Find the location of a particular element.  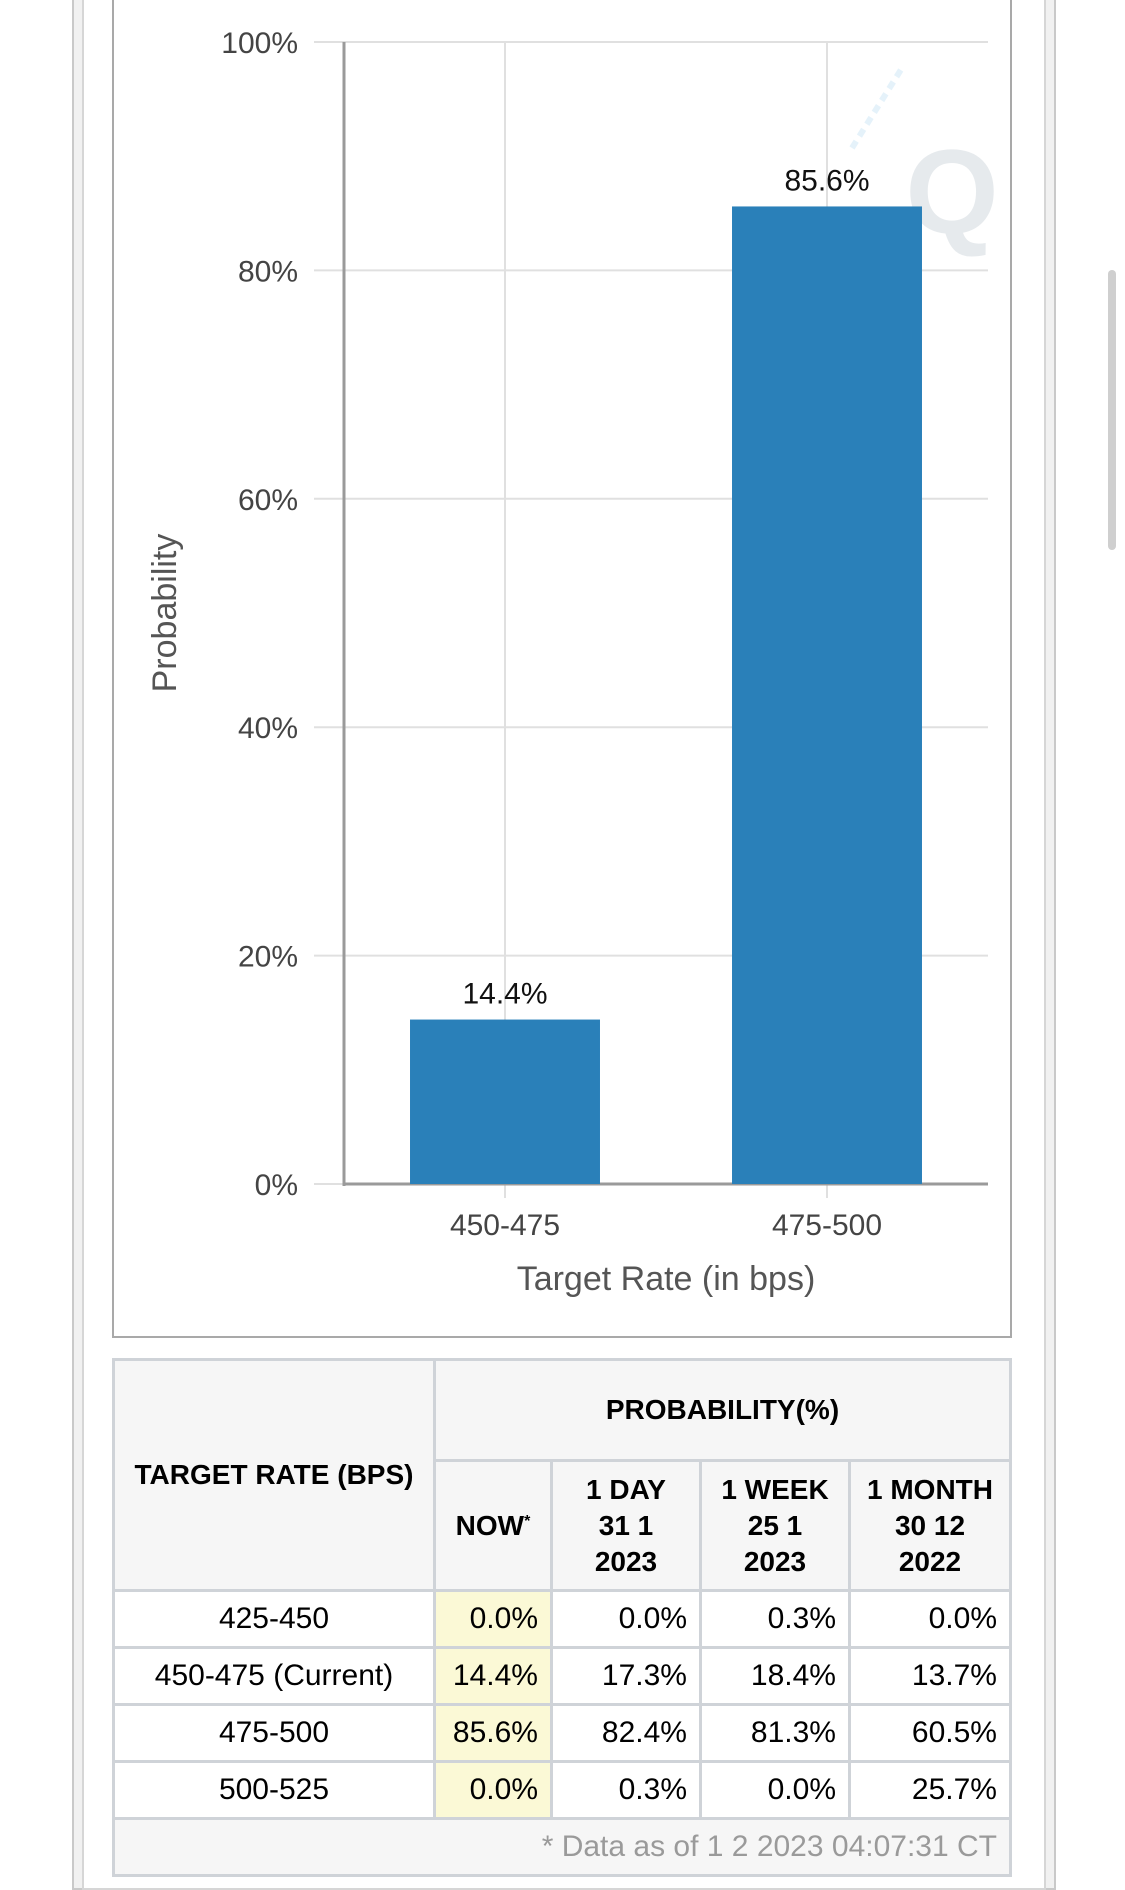

one-week-column-header: 1 WEEK 25 1 2023 is located at coordinates (775, 1525).